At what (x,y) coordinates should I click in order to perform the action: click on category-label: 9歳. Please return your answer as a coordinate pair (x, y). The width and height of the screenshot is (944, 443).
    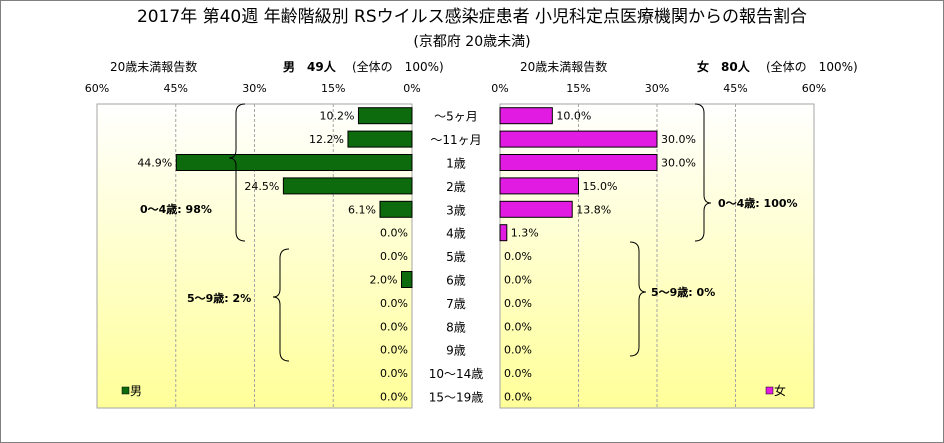
    Looking at the image, I should click on (456, 351).